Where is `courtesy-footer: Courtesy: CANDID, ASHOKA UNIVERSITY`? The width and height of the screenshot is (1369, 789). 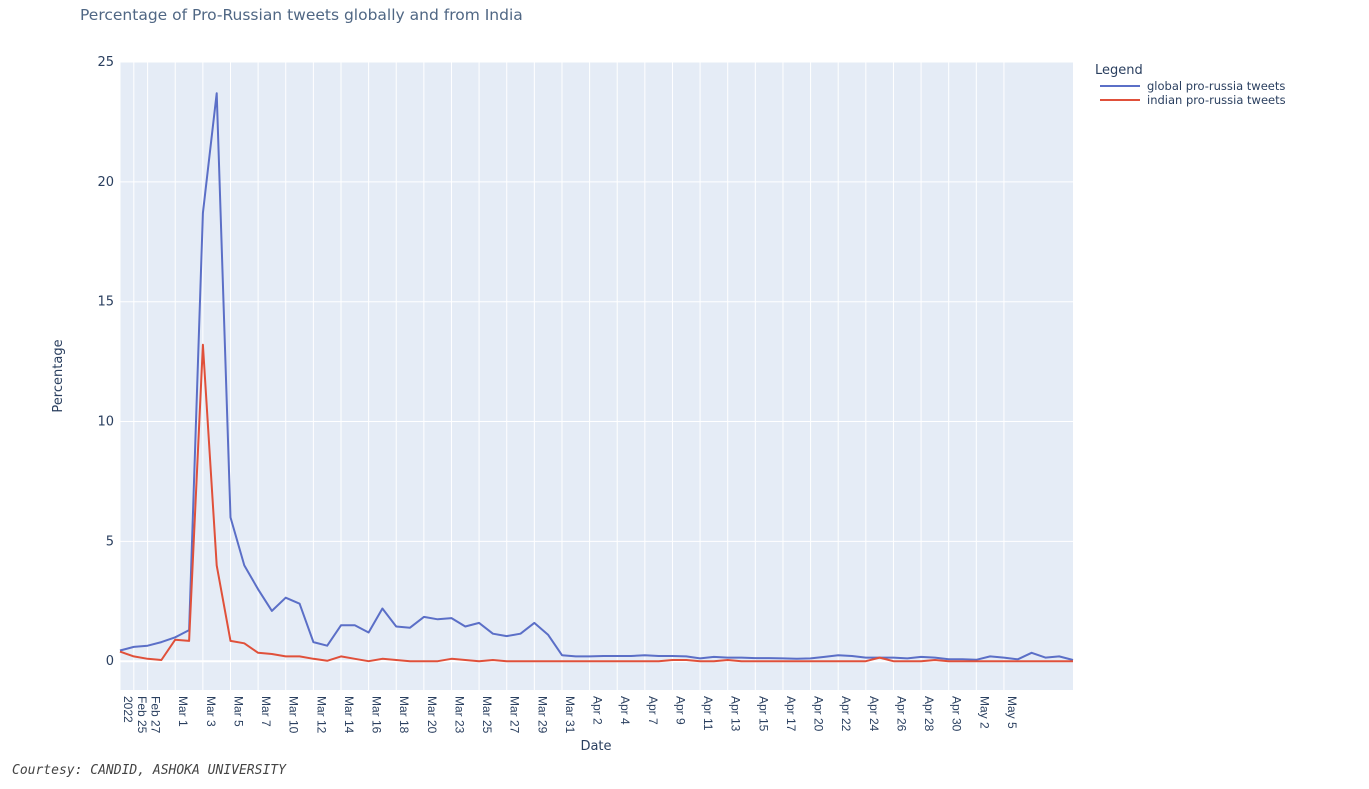 courtesy-footer: Courtesy: CANDID, ASHOKA UNIVERSITY is located at coordinates (149, 770).